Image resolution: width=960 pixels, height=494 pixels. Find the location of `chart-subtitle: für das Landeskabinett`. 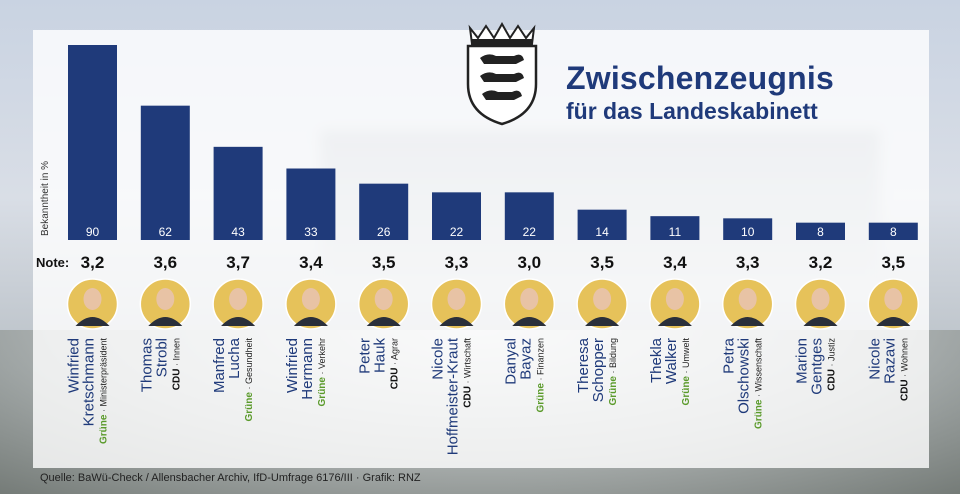

chart-subtitle: für das Landeskabinett is located at coordinates (692, 111).